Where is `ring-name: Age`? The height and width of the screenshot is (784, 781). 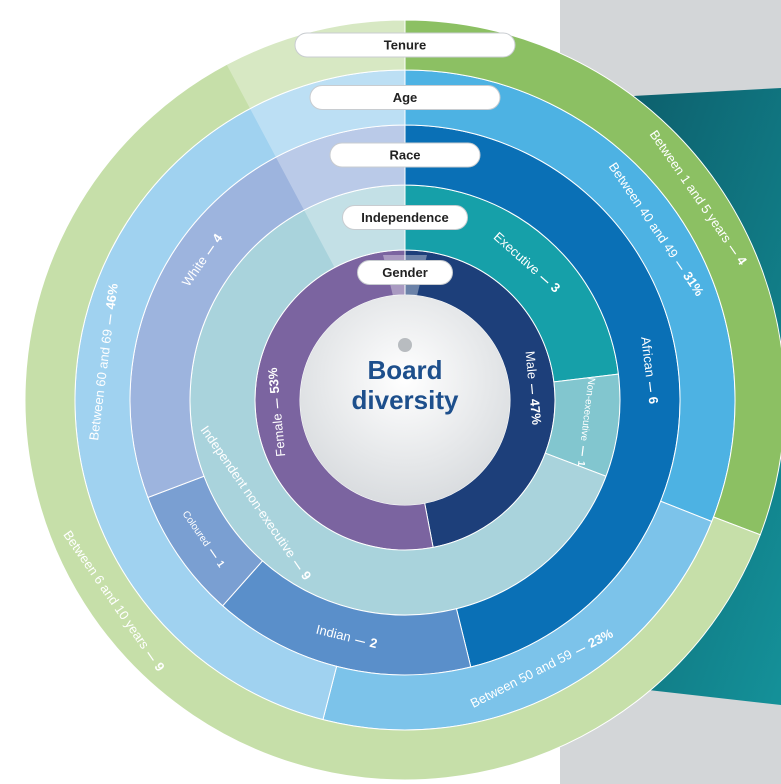 ring-name: Age is located at coordinates (405, 97).